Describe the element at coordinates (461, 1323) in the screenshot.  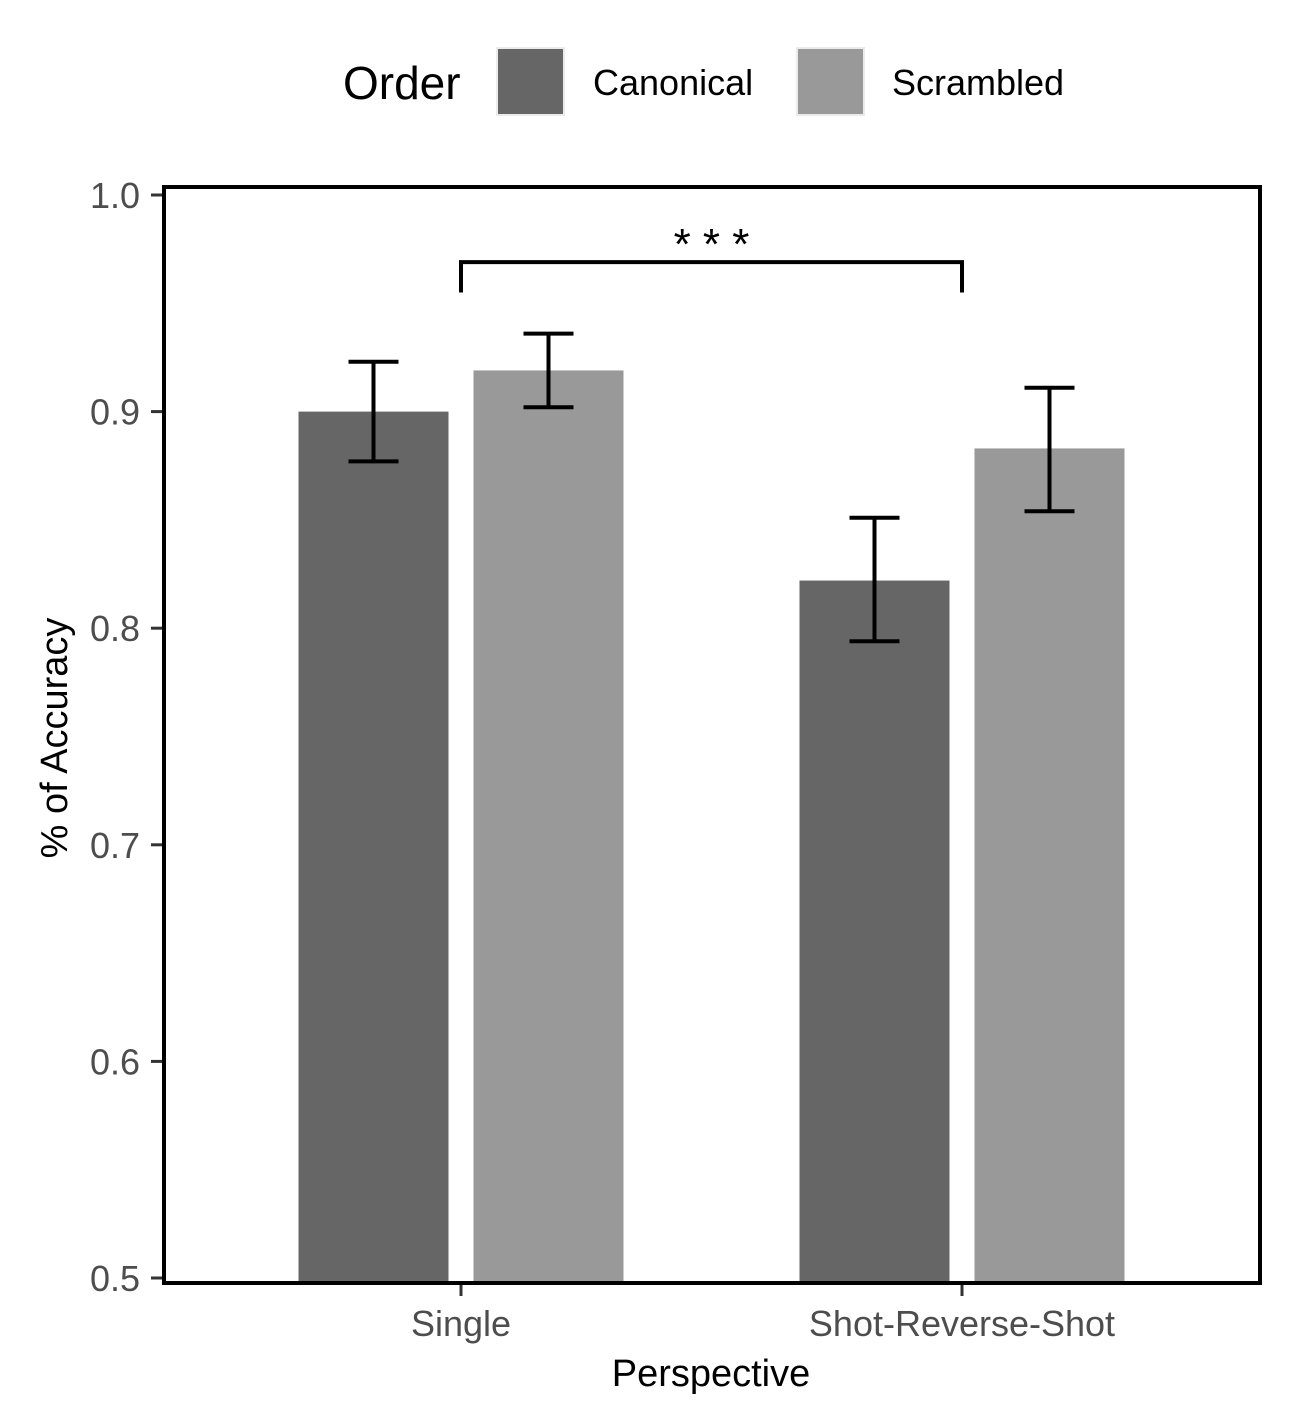
I see `x-tick-label: Single` at that location.